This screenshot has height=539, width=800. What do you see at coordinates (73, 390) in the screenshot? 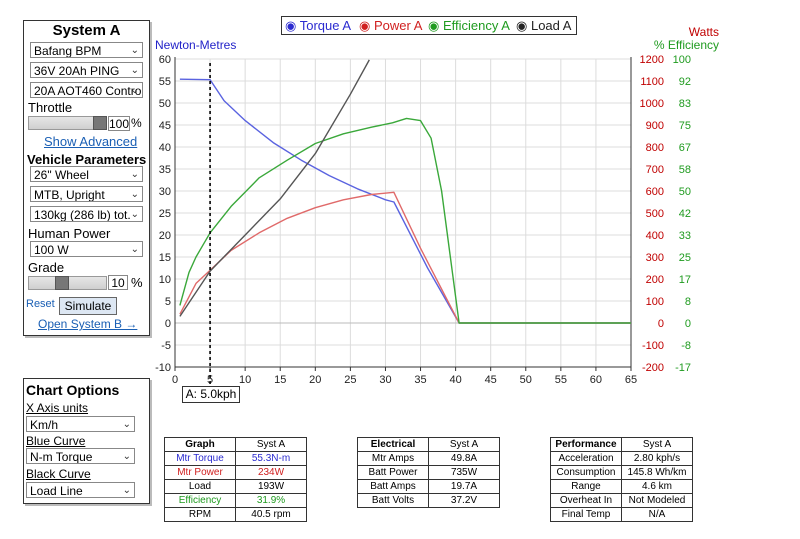
I see `chart-options-title: Chart Options` at bounding box center [73, 390].